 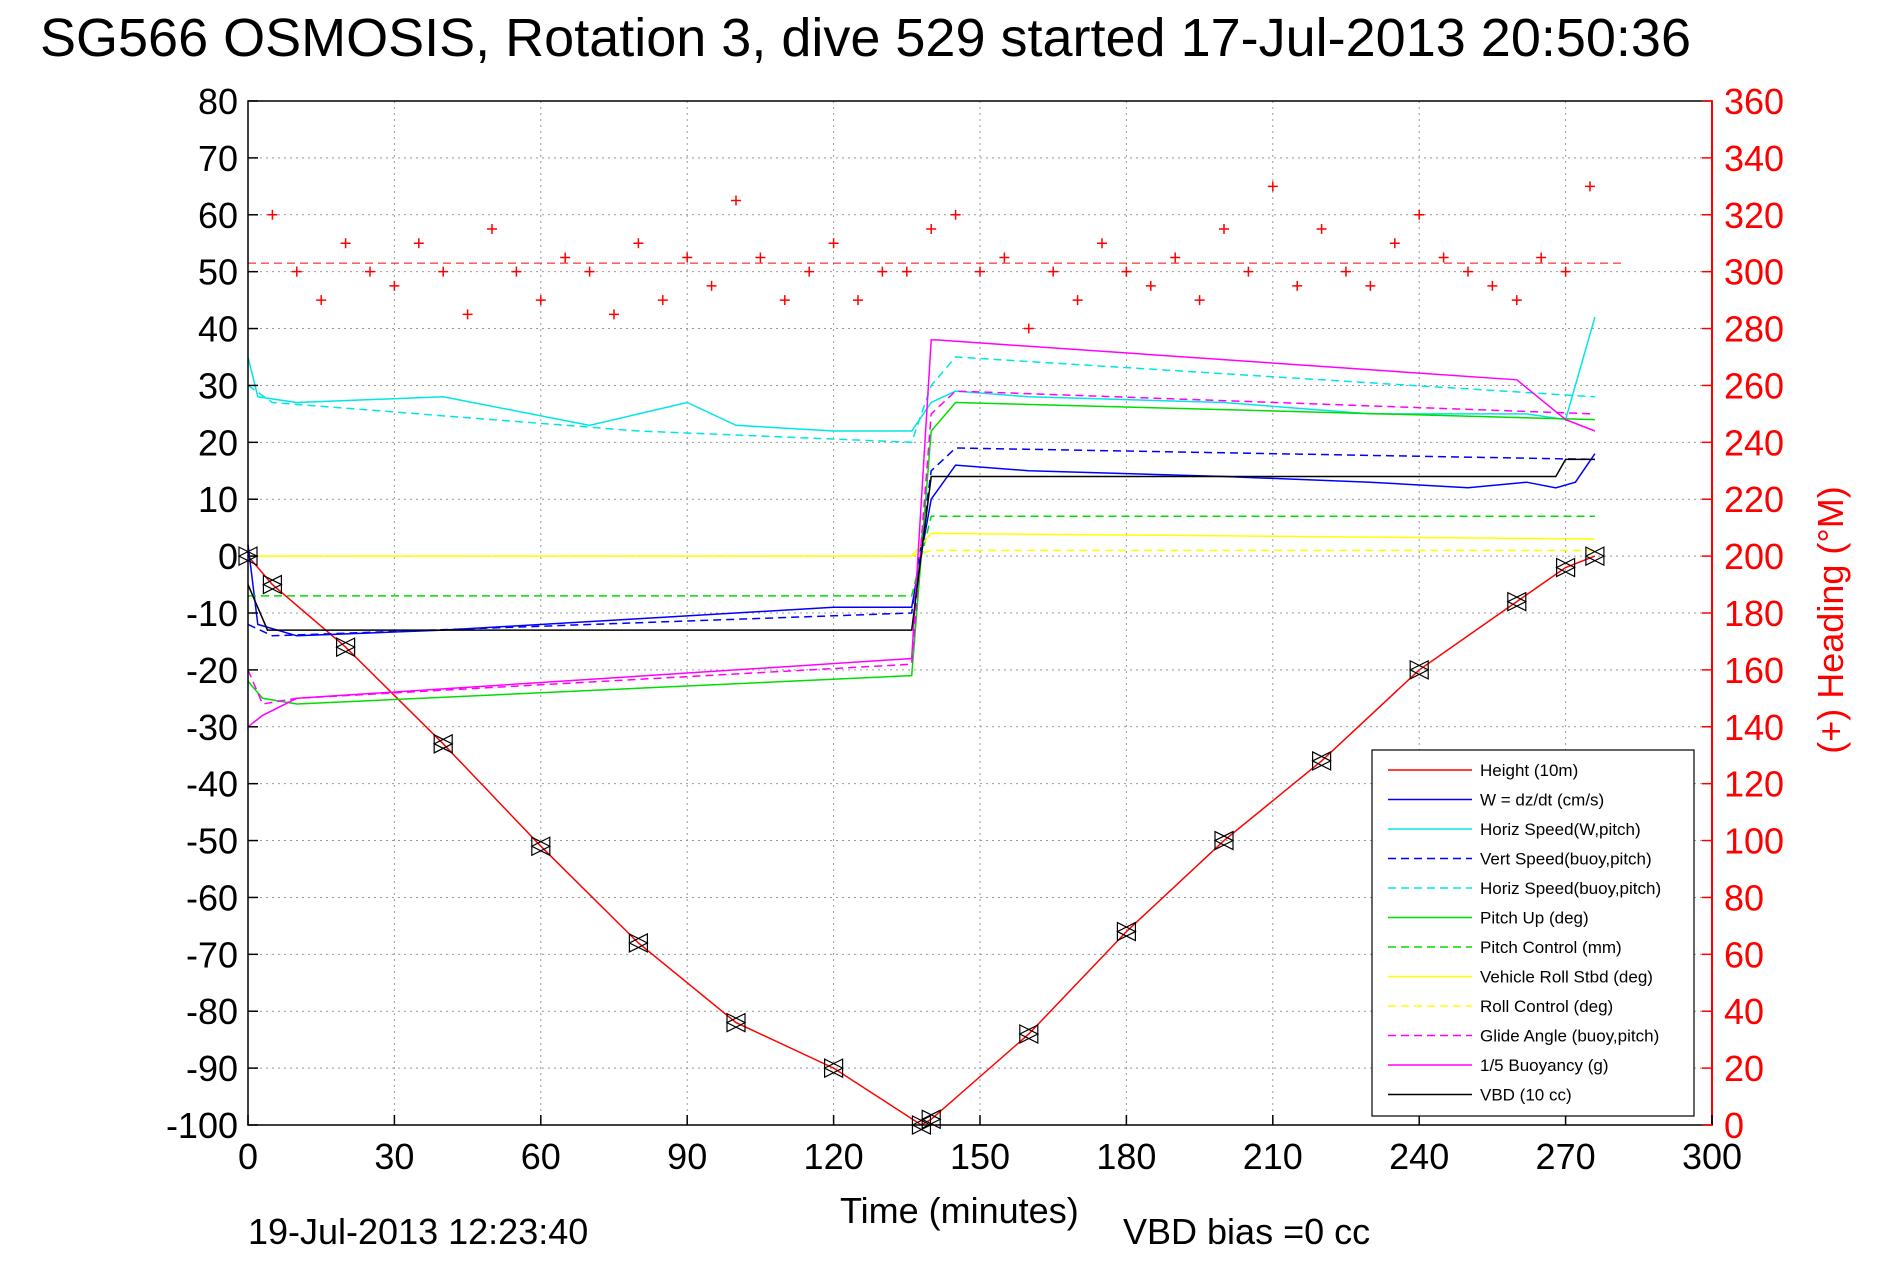 What do you see at coordinates (1546, 1006) in the screenshot?
I see `legend-label: Roll Control (deg)` at bounding box center [1546, 1006].